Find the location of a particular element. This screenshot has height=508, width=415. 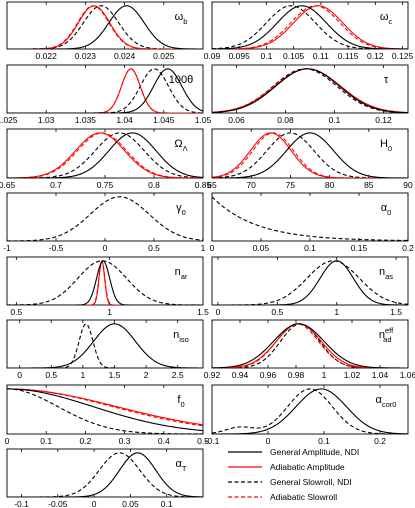

panel-3: 0.06 0.08 0.1 0.12 τ is located at coordinates (310, 94).